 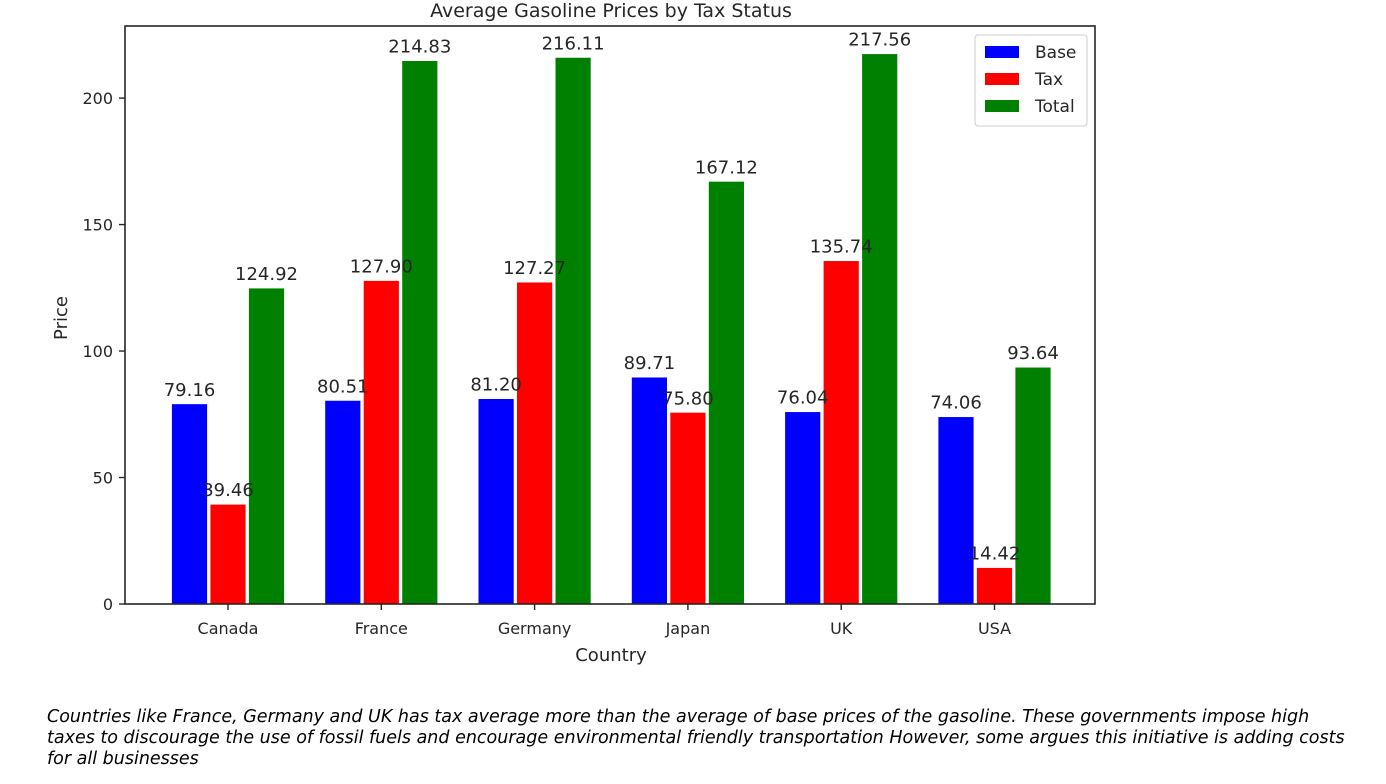 I want to click on data-label-tax-canada: 39.46, so click(x=228, y=490).